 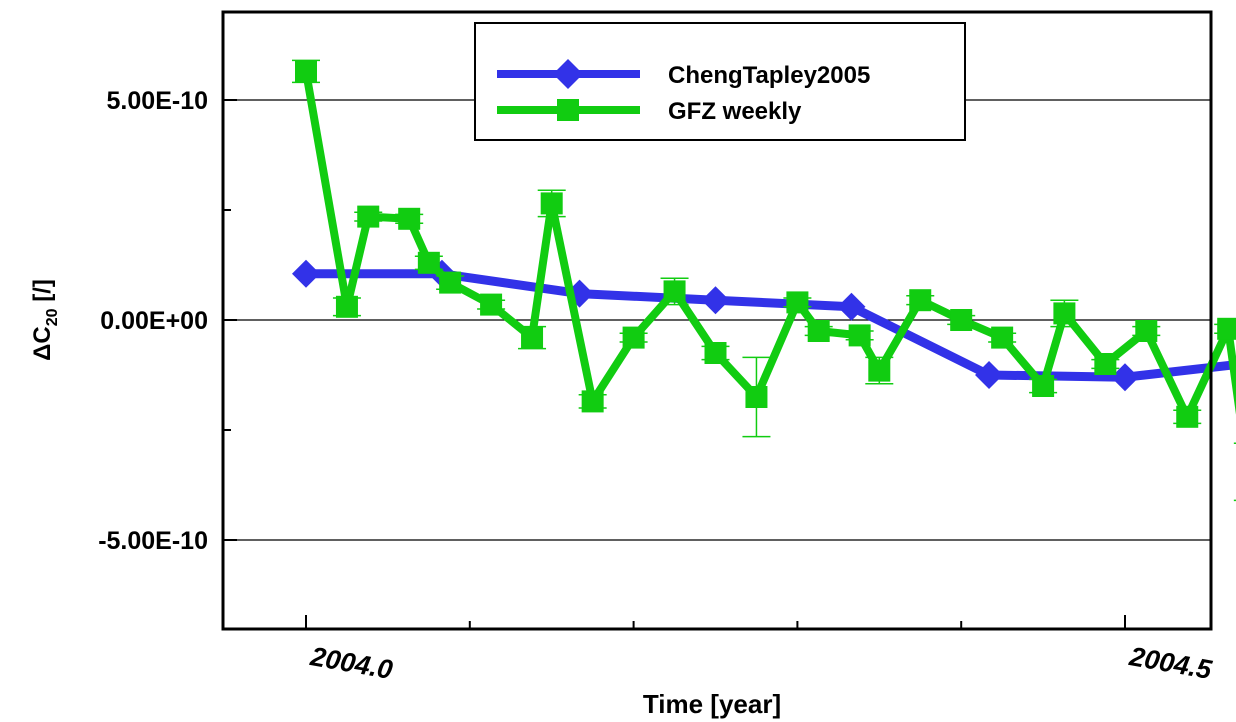 What do you see at coordinates (42, 293) in the screenshot?
I see `y-axis-title-unit: [/]` at bounding box center [42, 293].